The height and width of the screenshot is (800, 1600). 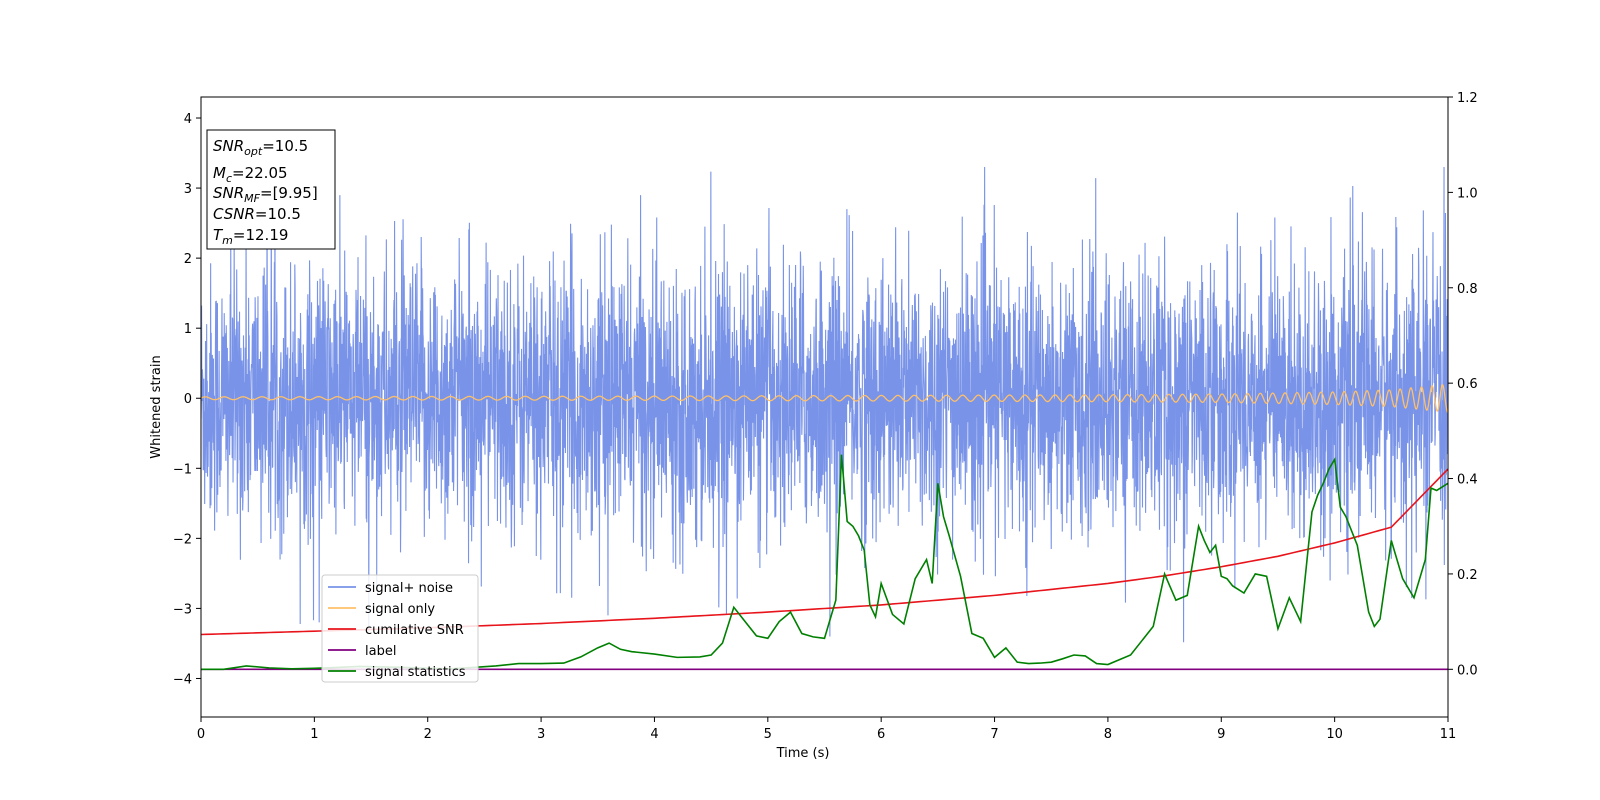 What do you see at coordinates (182, 609) in the screenshot?
I see `y-tick-label: −3` at bounding box center [182, 609].